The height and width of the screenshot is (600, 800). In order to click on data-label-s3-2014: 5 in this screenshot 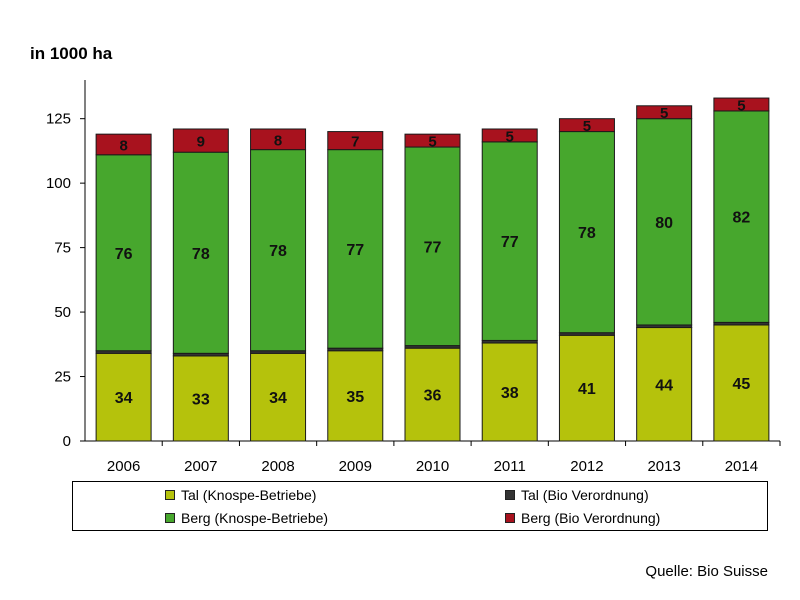, I will do `click(741, 105)`.